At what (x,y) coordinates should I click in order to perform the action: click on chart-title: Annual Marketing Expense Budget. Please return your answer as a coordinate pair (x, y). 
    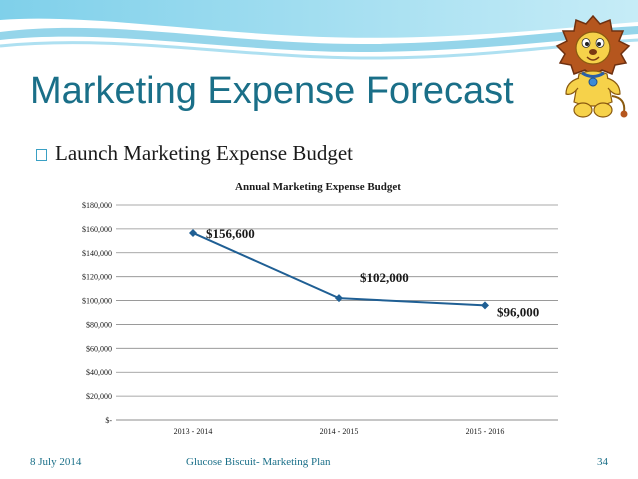
    Looking at the image, I should click on (318, 187).